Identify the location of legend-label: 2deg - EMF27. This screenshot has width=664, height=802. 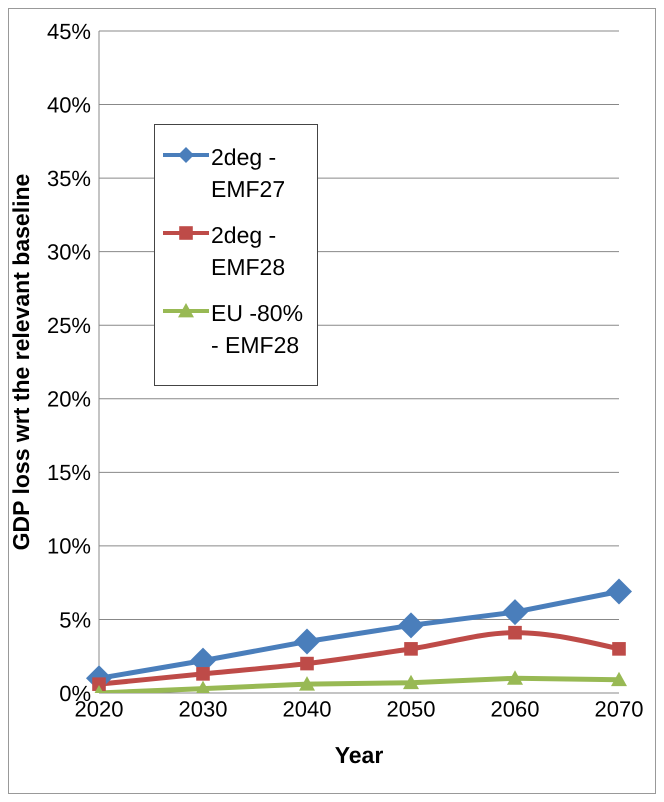
(248, 173).